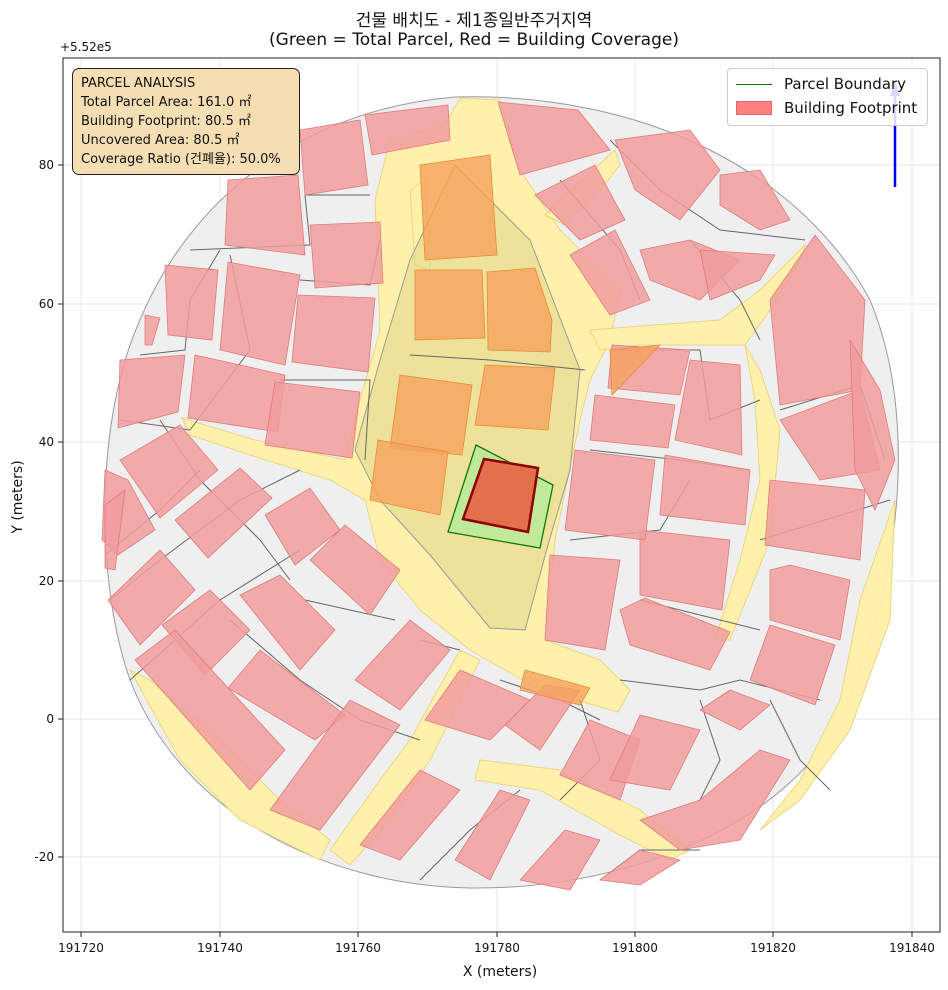  I want to click on x-tick-label: 191840, so click(912, 948).